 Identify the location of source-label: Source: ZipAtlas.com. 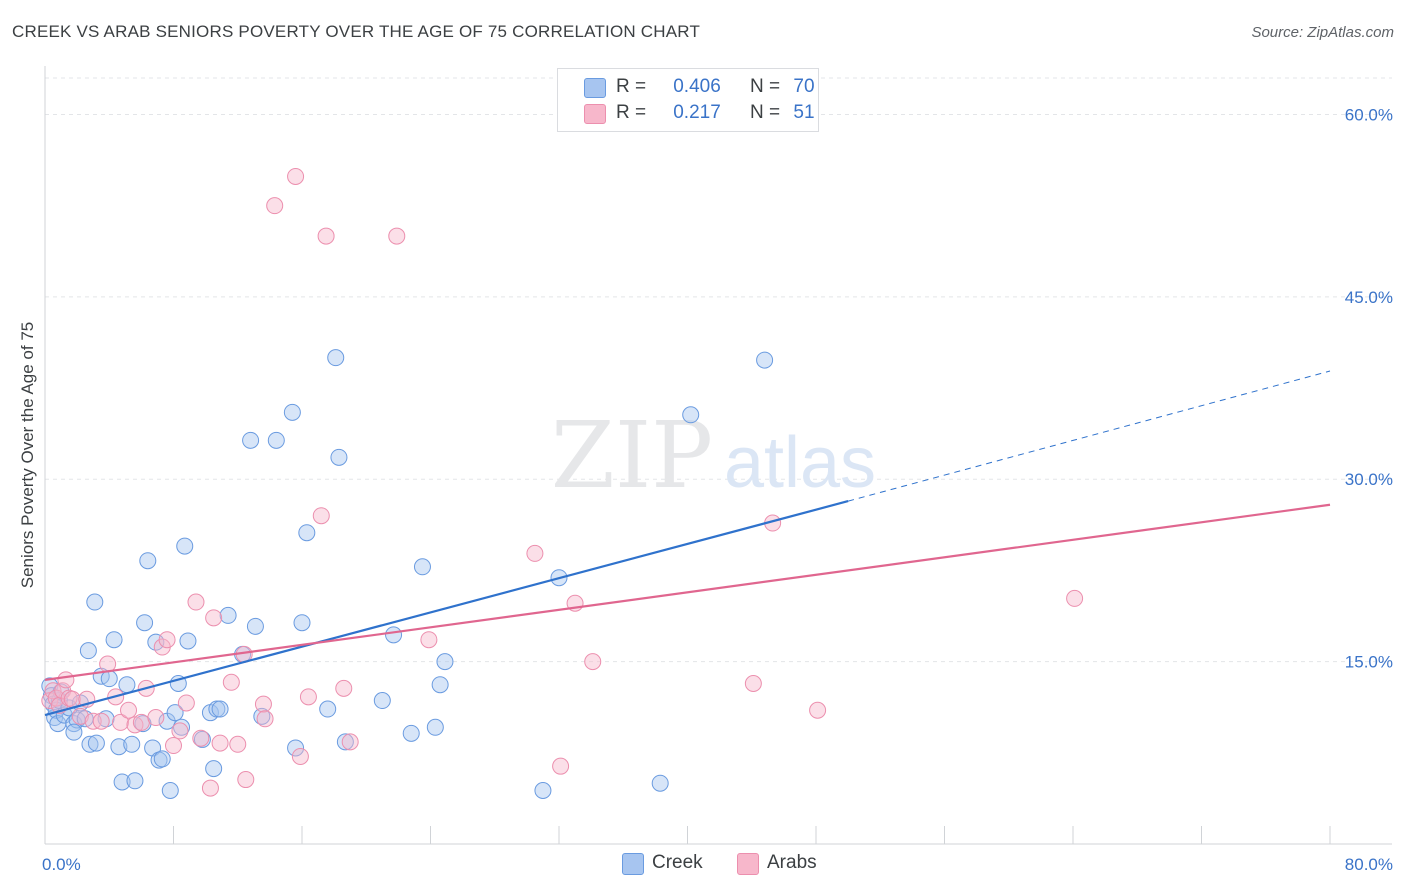
(1322, 32).